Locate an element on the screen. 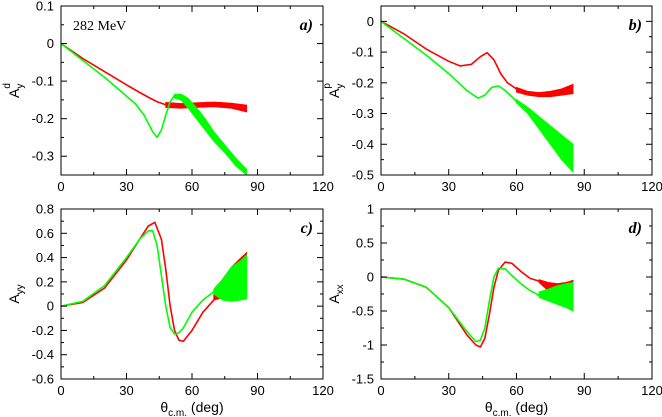  panel-tag: c) is located at coordinates (307, 228).